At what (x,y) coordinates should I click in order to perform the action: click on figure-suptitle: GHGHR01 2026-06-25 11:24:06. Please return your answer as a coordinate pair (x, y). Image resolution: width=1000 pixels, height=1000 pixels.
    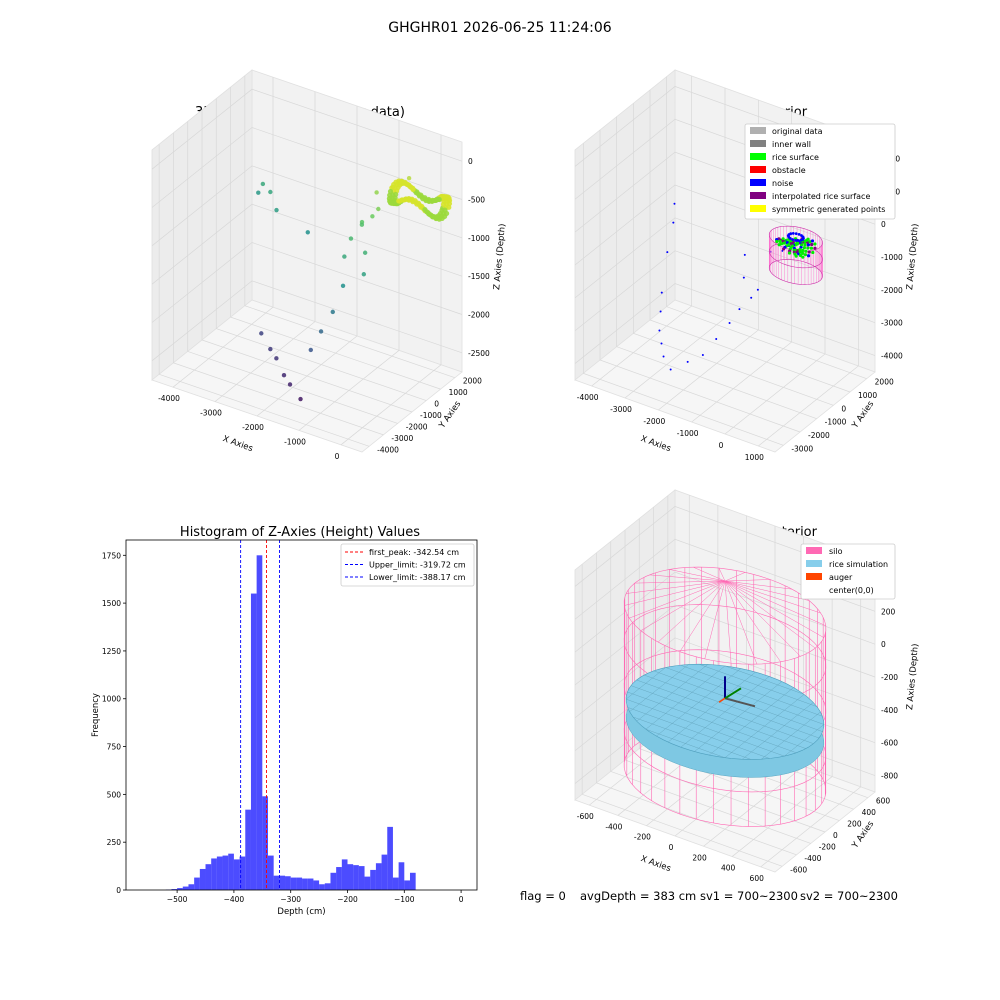
    Looking at the image, I should click on (500, 28).